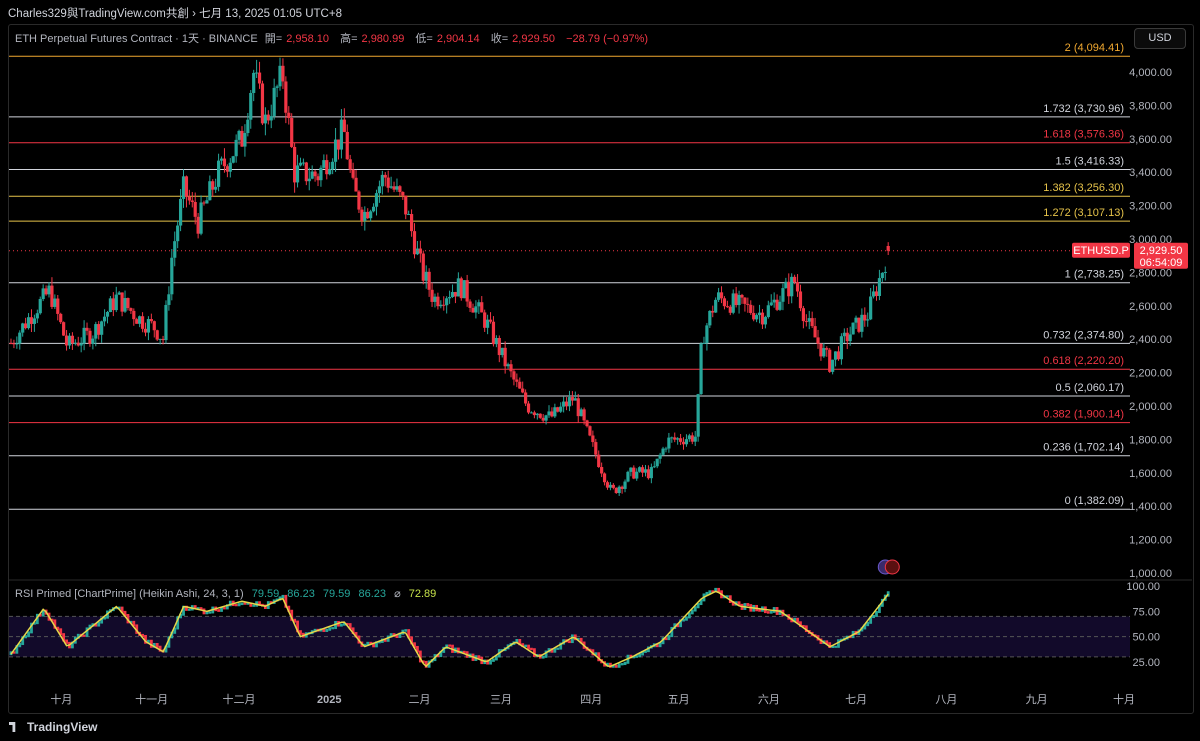 The width and height of the screenshot is (1200, 741). Describe the element at coordinates (447, 39) in the screenshot. I see `ohlc-low: 低= 2,904.14` at that location.